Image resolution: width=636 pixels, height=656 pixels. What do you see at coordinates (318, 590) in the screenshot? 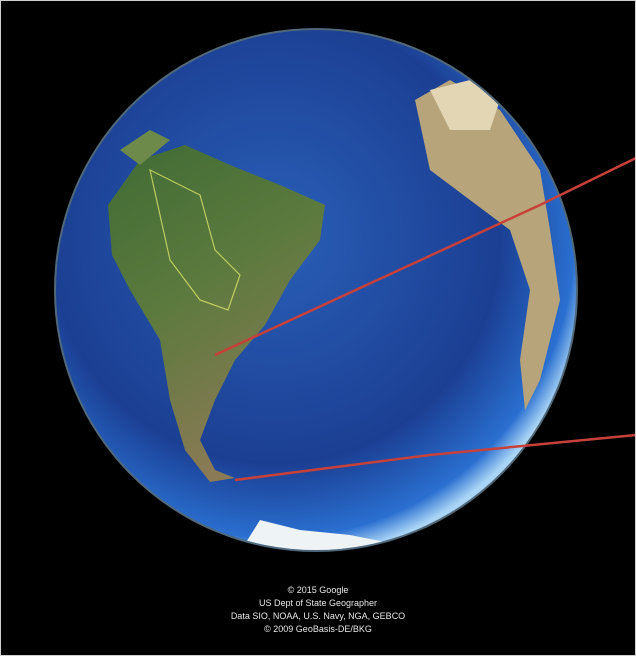
I see `attribution-line: © 2015 Google` at bounding box center [318, 590].